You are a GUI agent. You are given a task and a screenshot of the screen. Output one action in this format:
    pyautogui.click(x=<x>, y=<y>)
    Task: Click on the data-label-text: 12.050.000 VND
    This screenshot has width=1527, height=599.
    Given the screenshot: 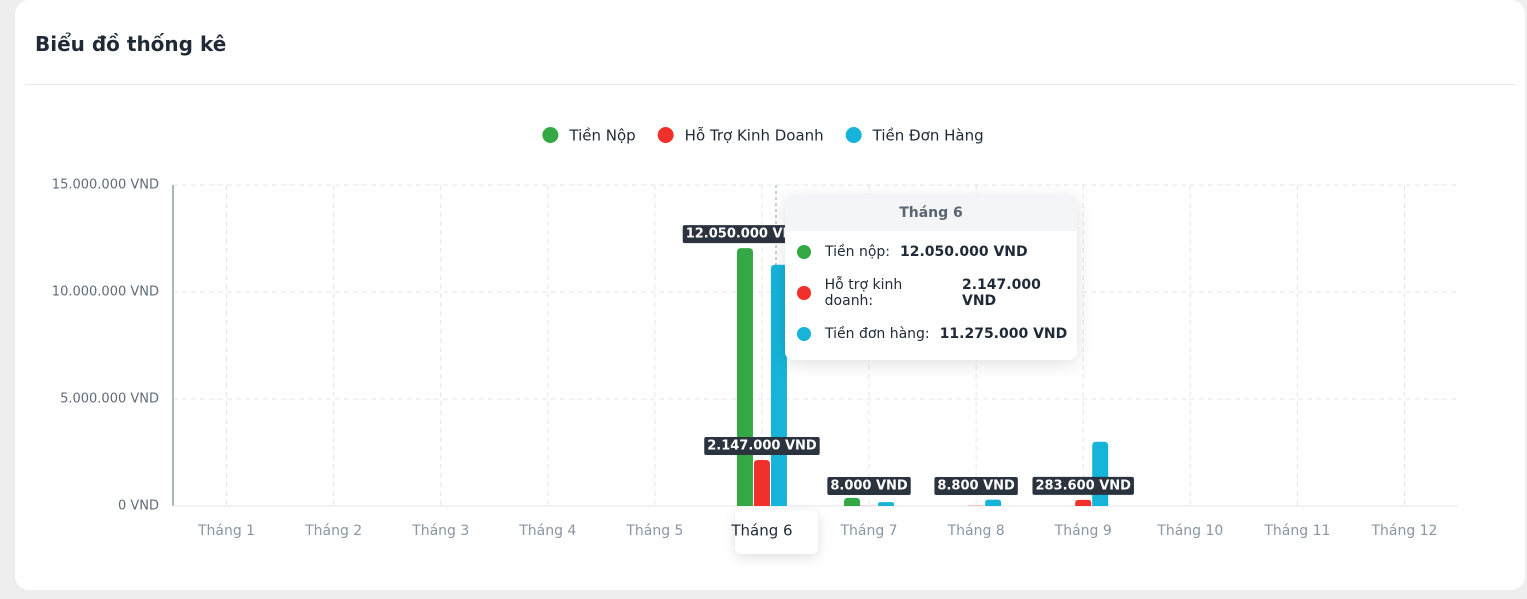 What is the action you would take?
    pyautogui.click(x=745, y=234)
    